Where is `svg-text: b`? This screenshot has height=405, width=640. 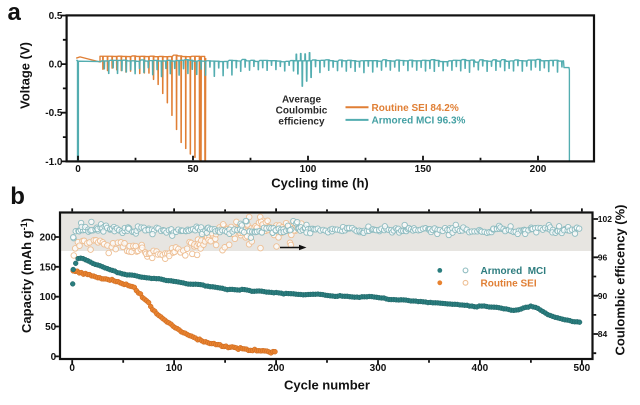 svg-text: b is located at coordinates (17, 196).